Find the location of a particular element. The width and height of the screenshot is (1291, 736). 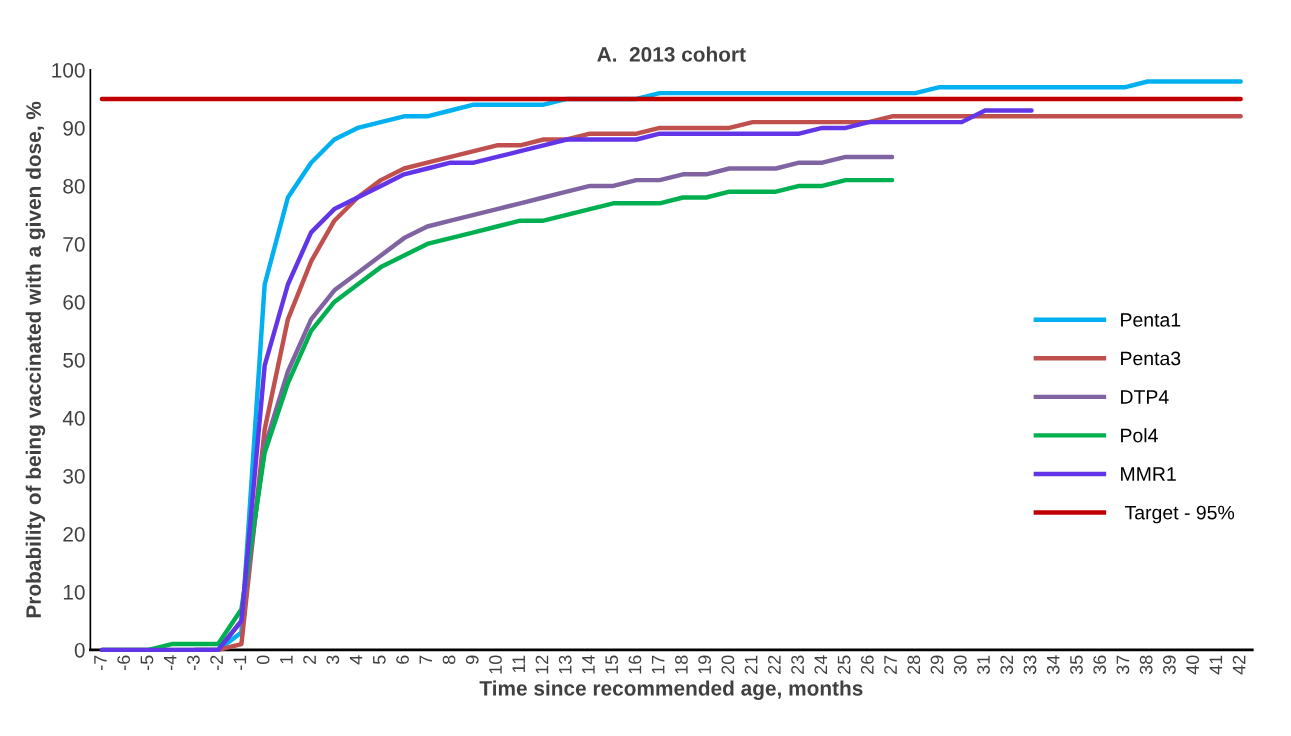

x-tick-label: 7 is located at coordinates (425, 659).